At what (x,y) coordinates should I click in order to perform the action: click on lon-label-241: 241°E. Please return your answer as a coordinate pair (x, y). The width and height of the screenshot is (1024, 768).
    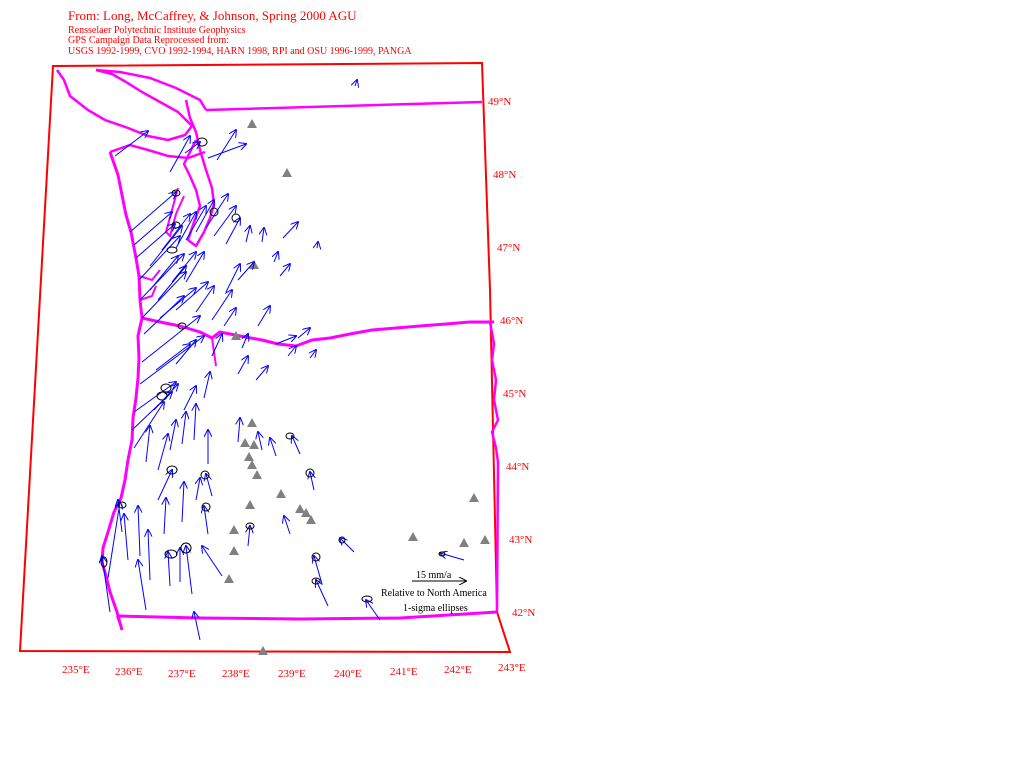
    Looking at the image, I should click on (404, 672).